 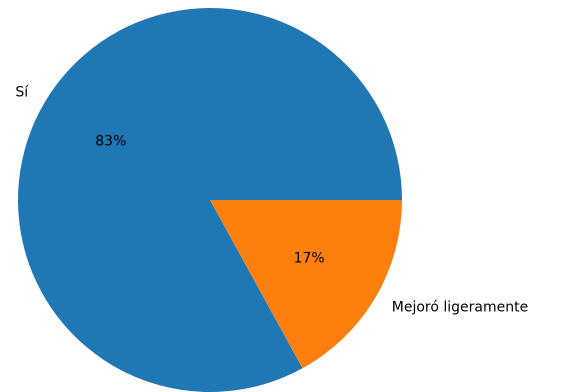 What do you see at coordinates (306, 284) in the screenshot?
I see `pie-slice-mejoro-ligeramente` at bounding box center [306, 284].